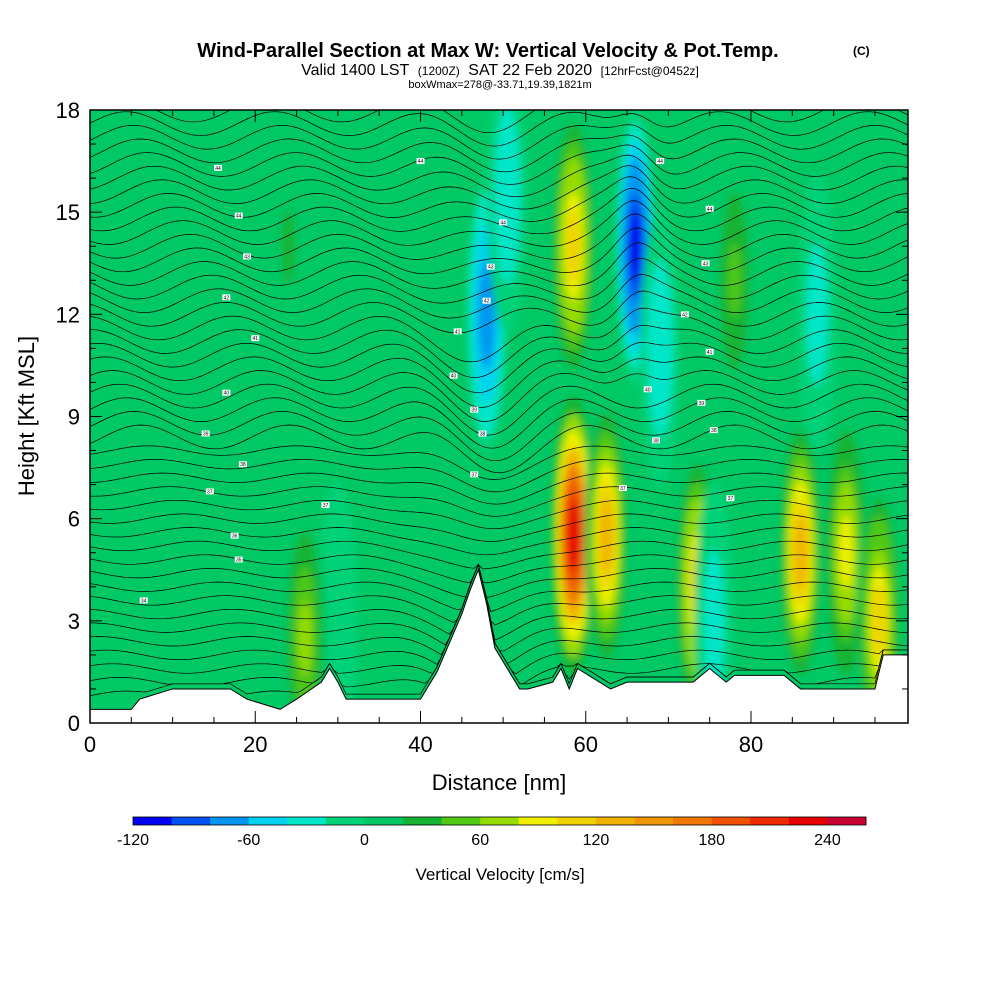  Describe the element at coordinates (586, 744) in the screenshot. I see `x-tick-label: 60` at that location.